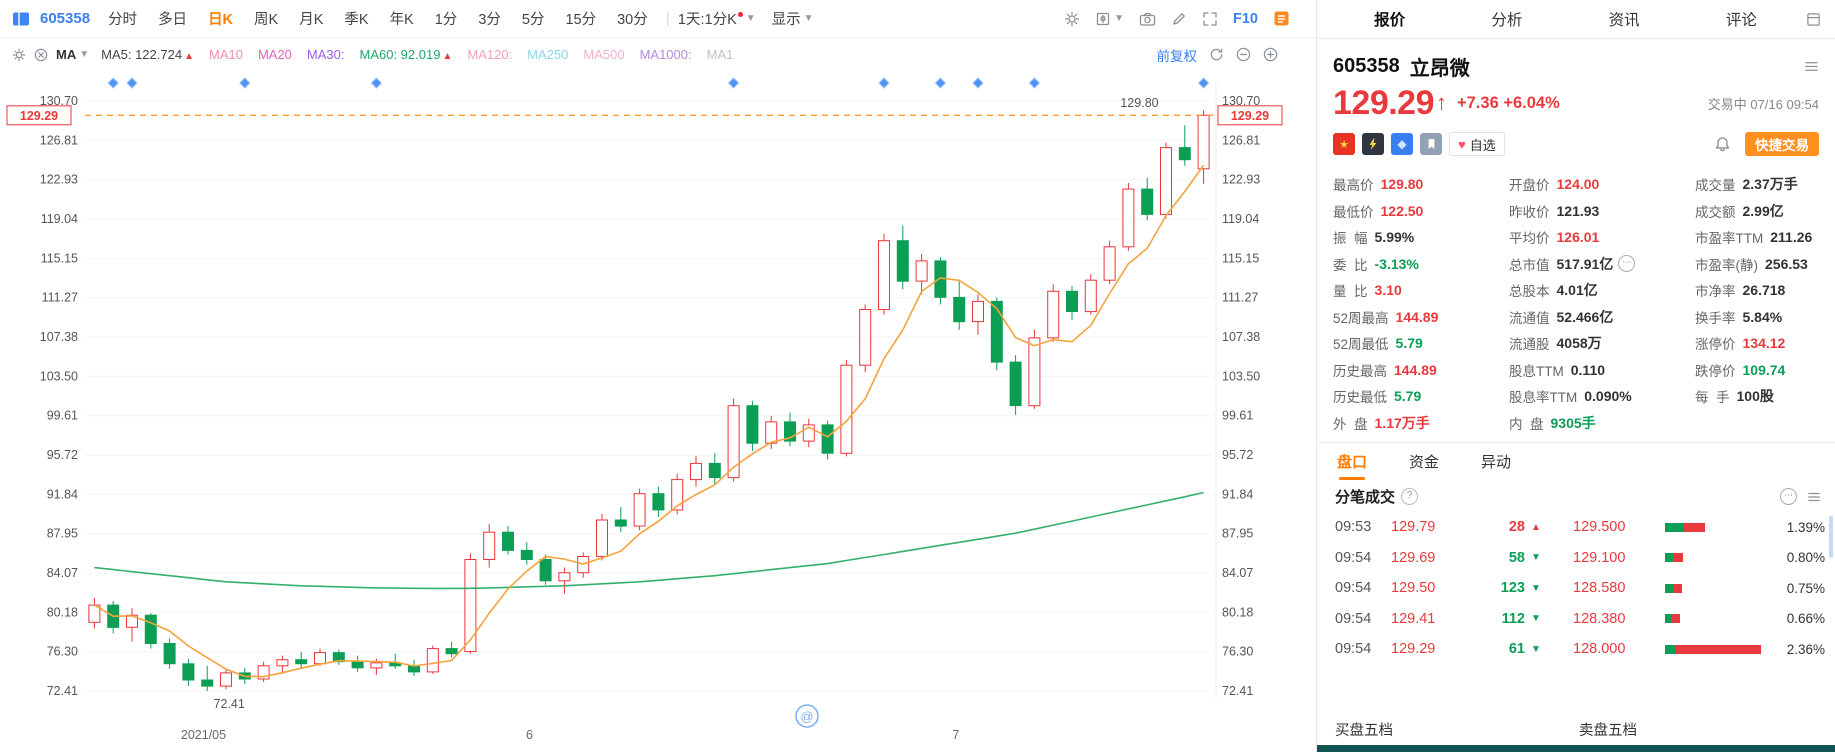 The image size is (1835, 753). Describe the element at coordinates (1431, 144) in the screenshot. I see `bookmark-report-icon` at that location.